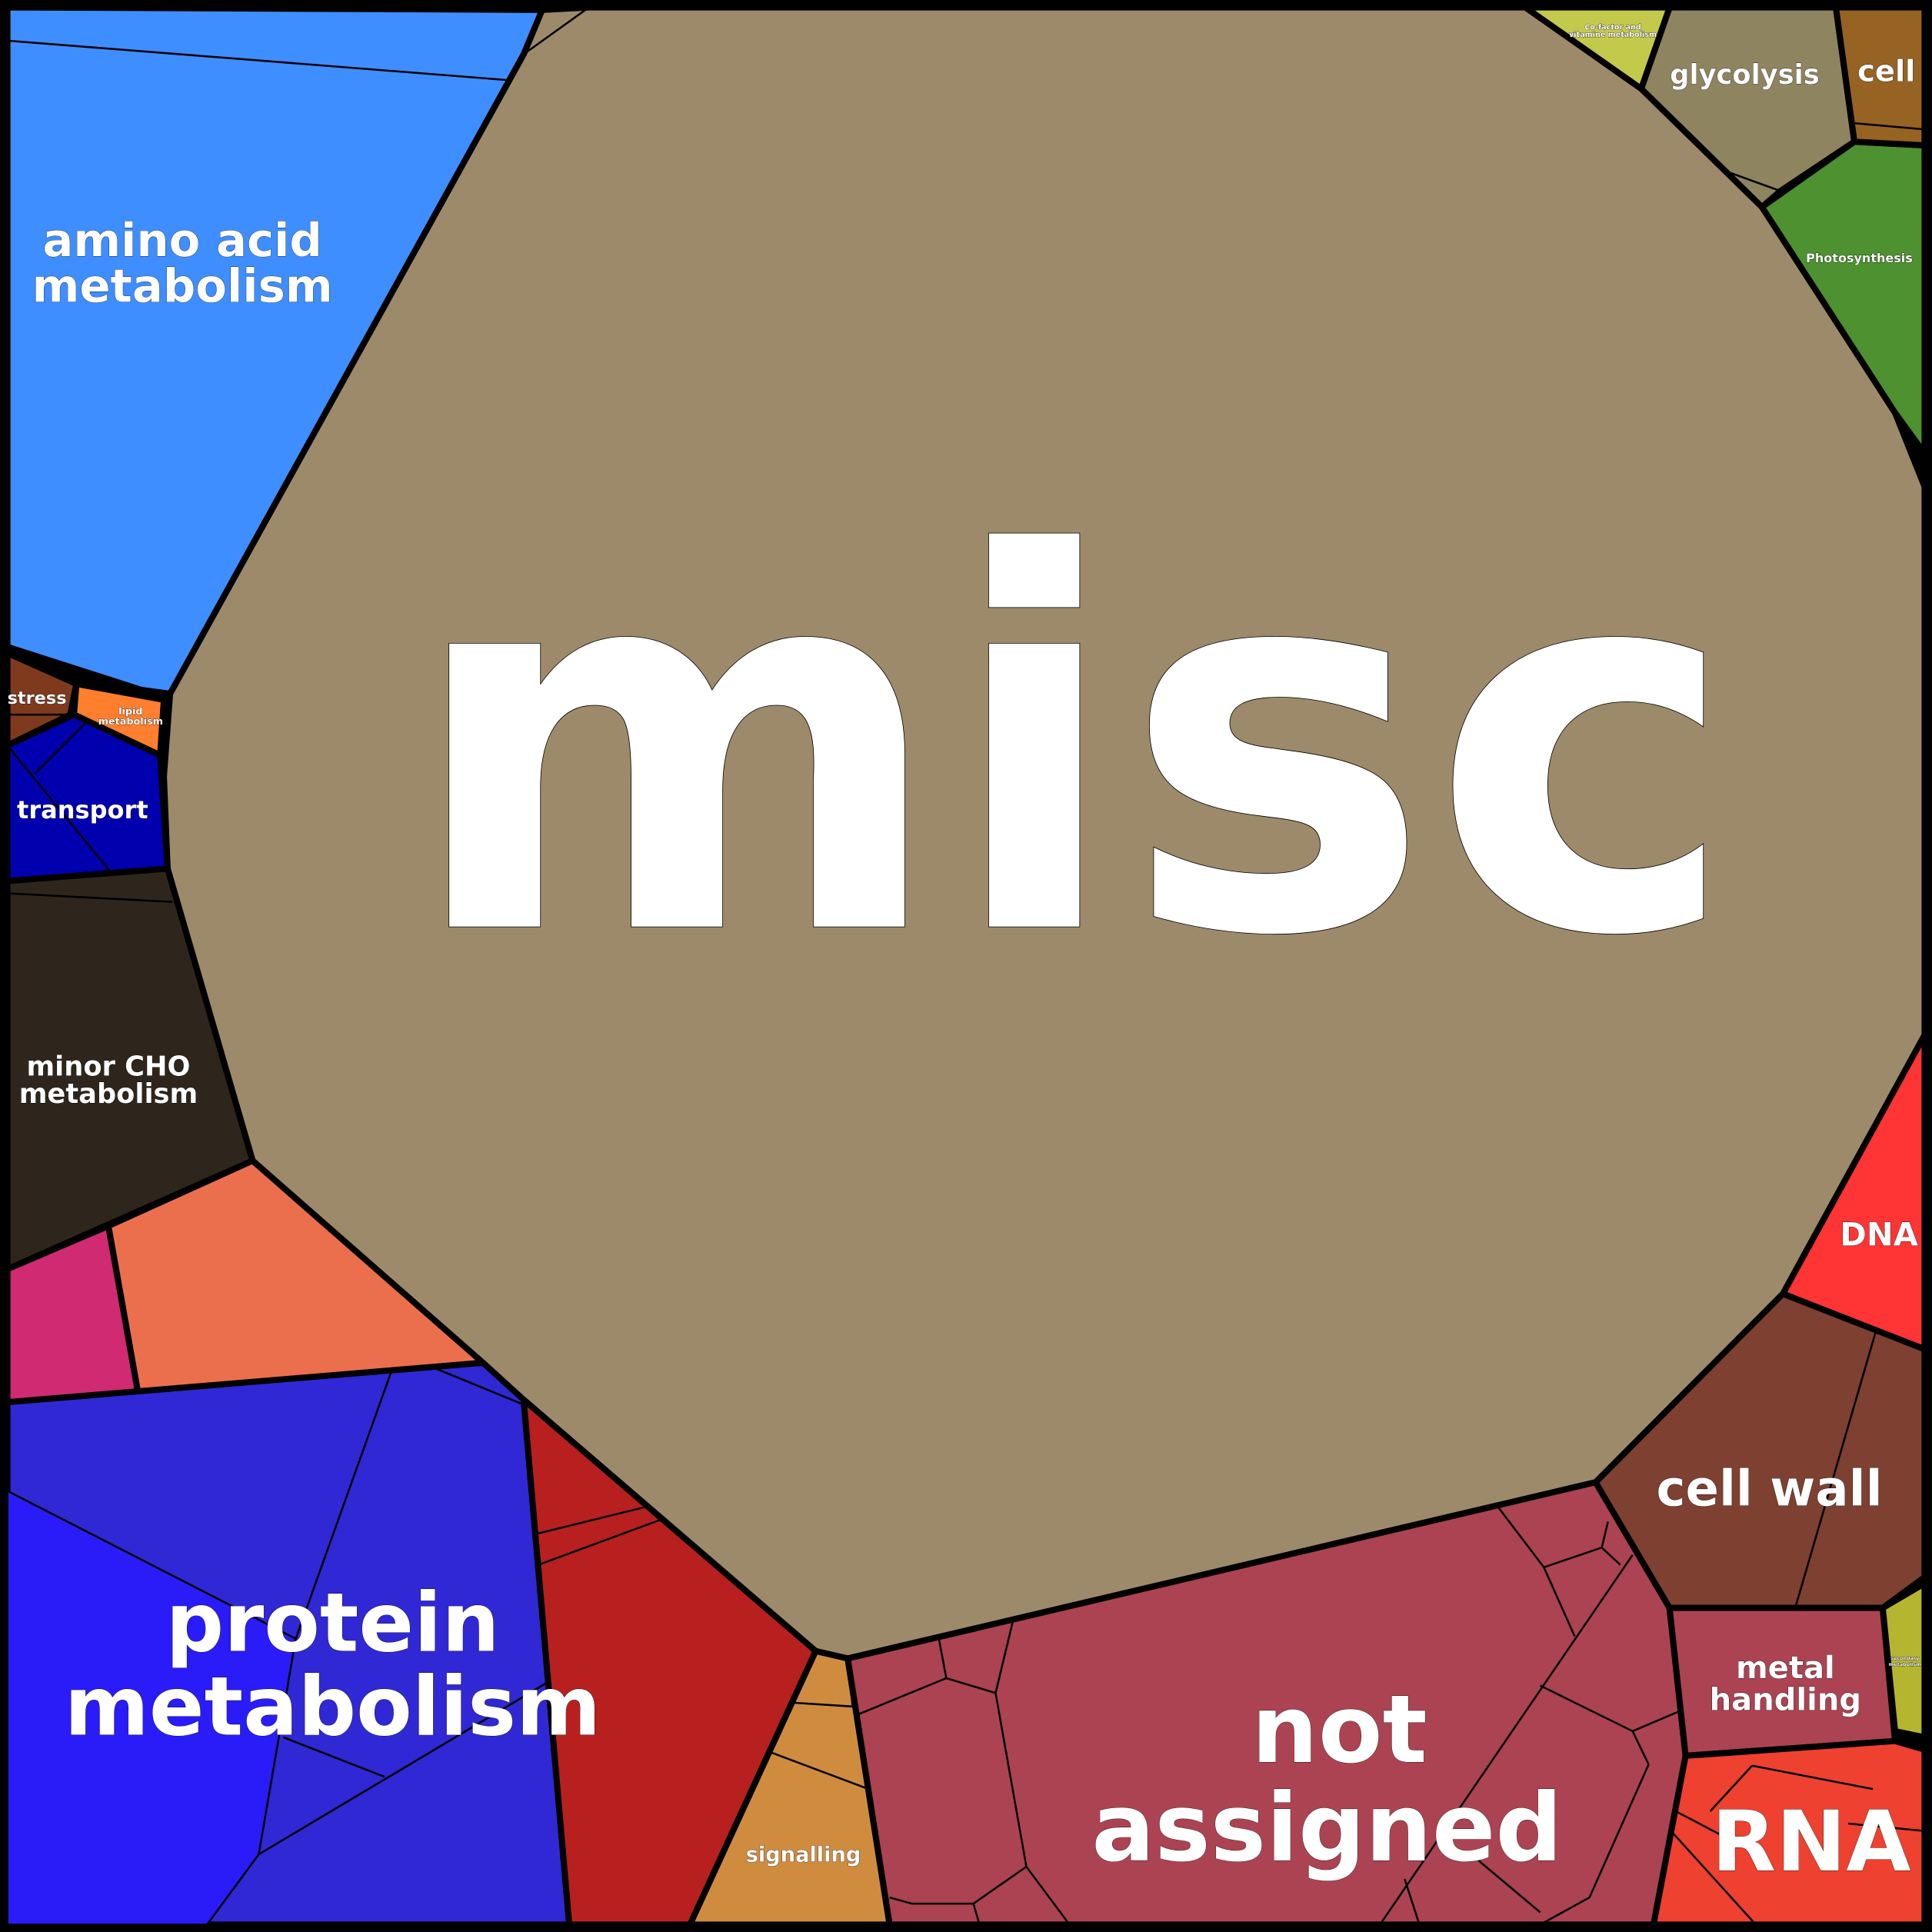 This screenshot has height=1932, width=1932. I want to click on label-transport: transport, so click(82, 809).